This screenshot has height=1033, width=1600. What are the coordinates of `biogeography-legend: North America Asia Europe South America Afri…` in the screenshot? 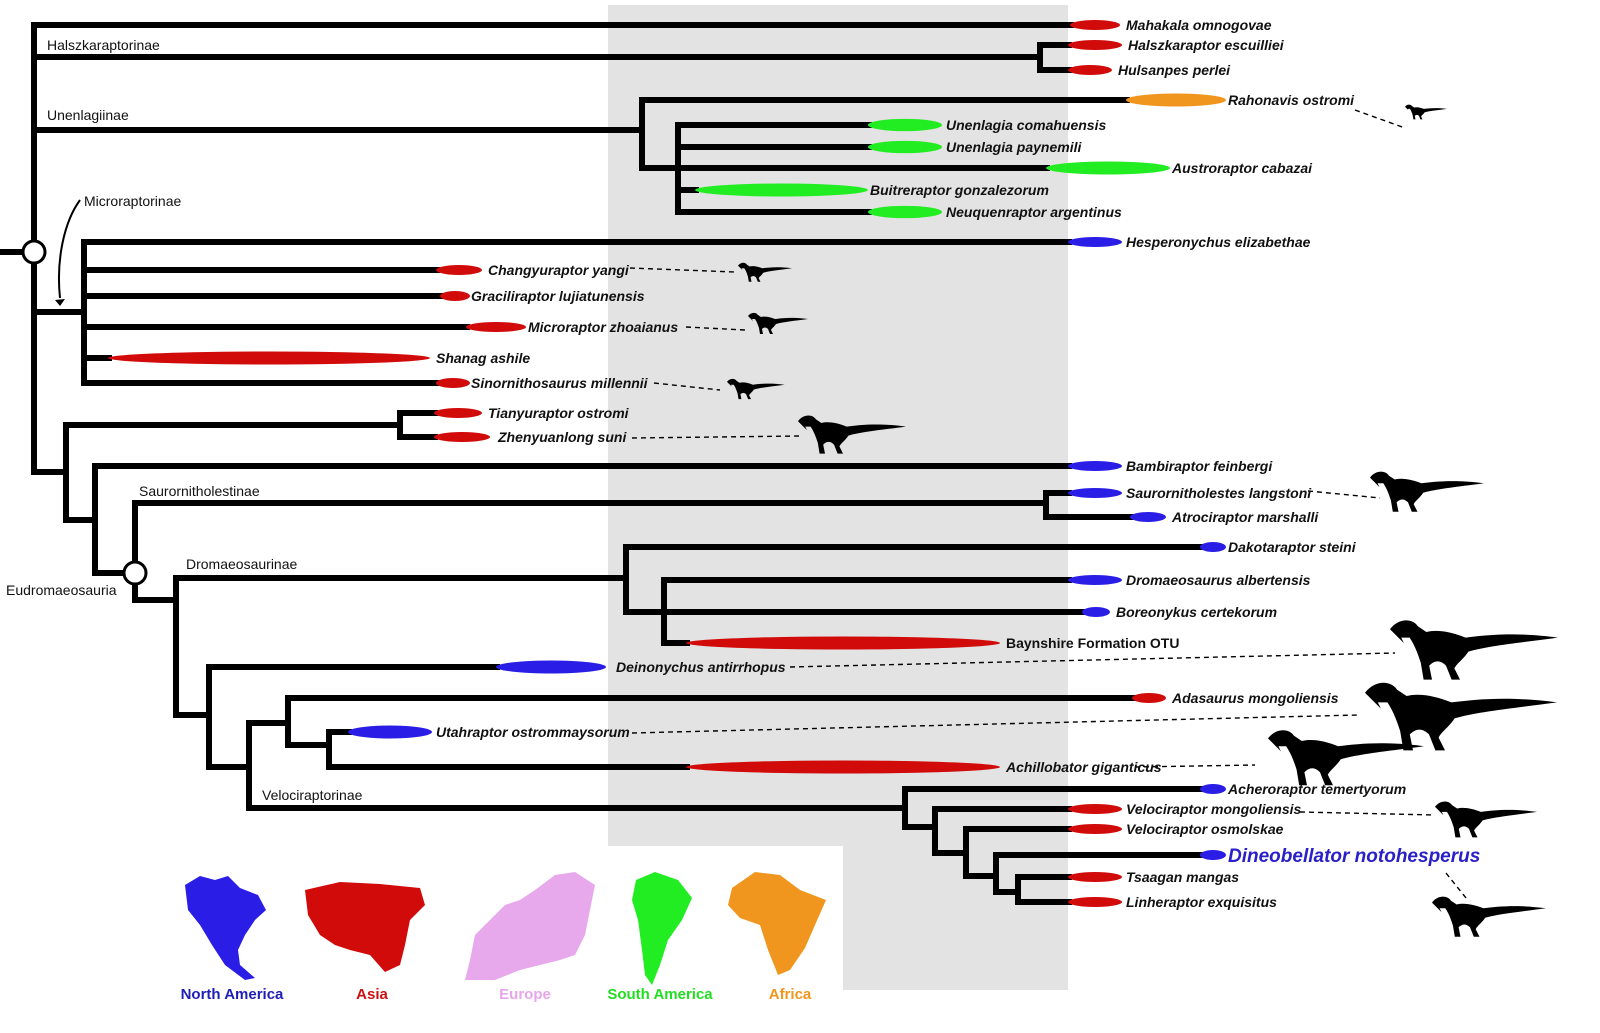 It's located at (503, 937).